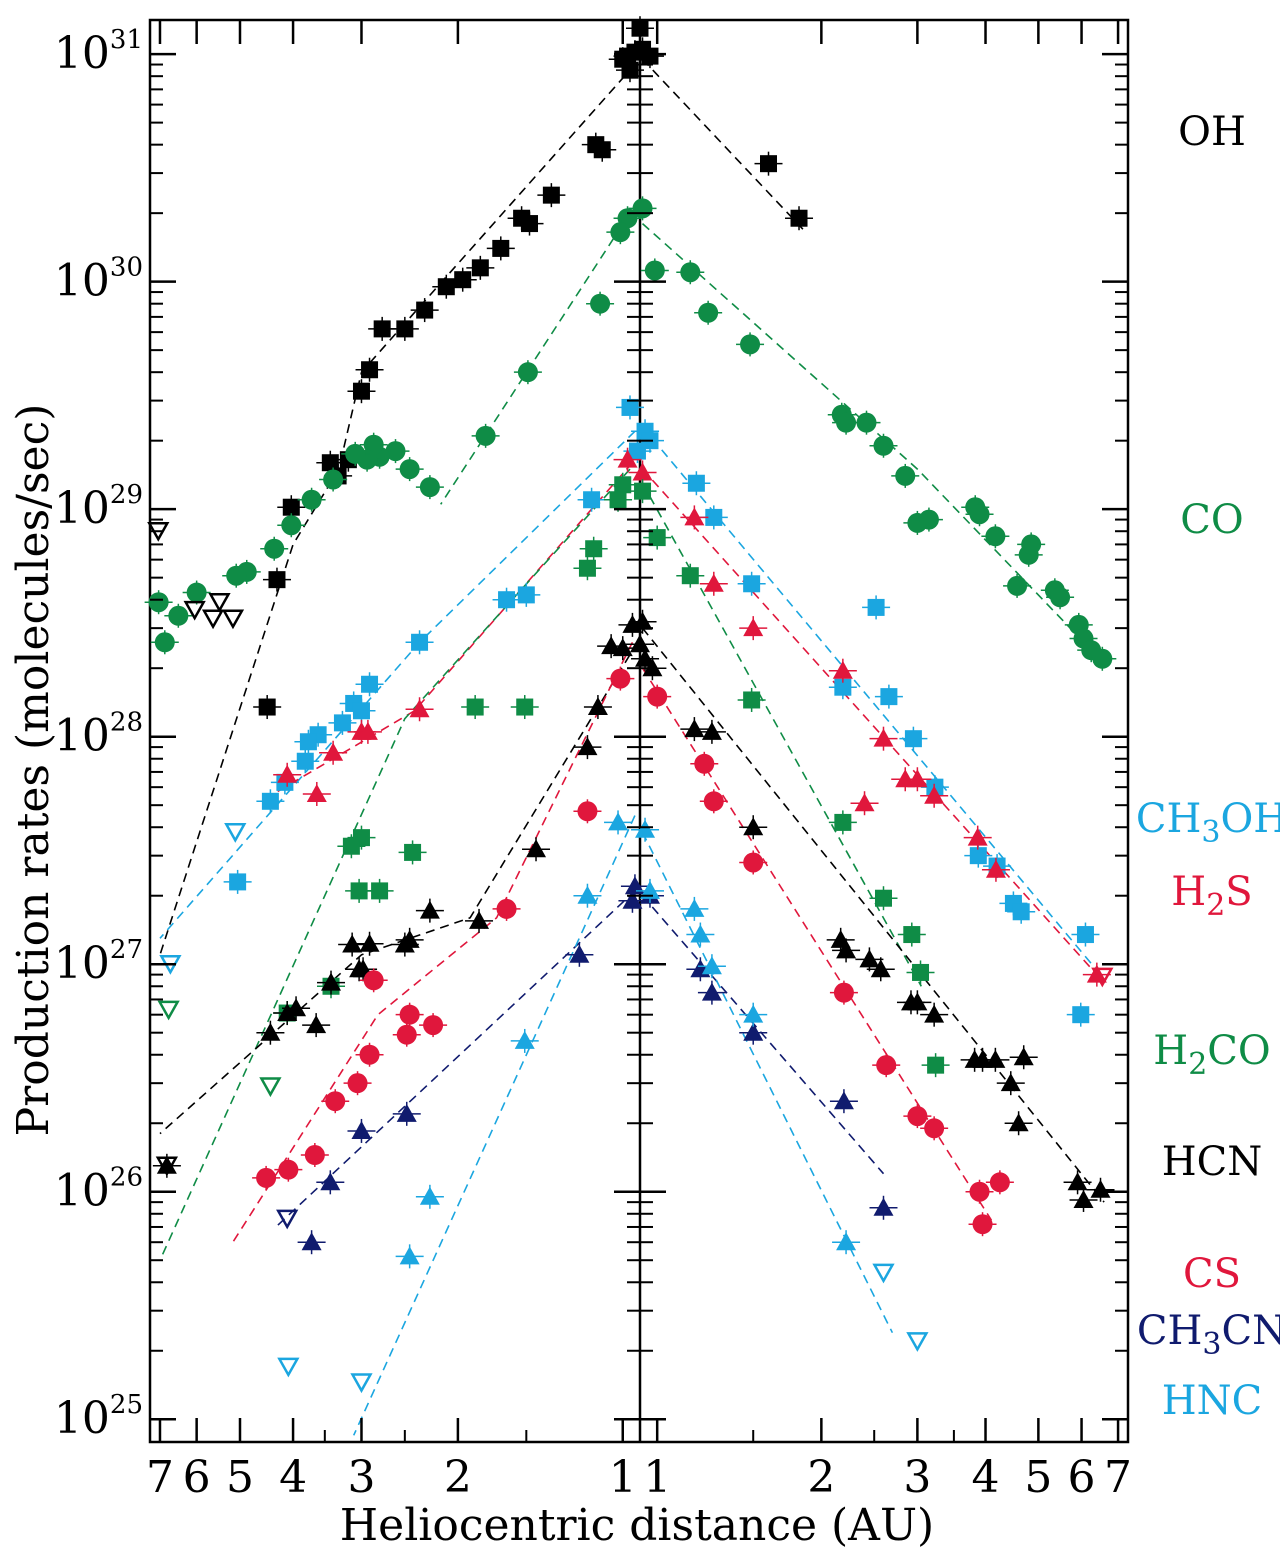  Describe the element at coordinates (883, 1207) in the screenshot. I see `ch3cn-point-post` at that location.